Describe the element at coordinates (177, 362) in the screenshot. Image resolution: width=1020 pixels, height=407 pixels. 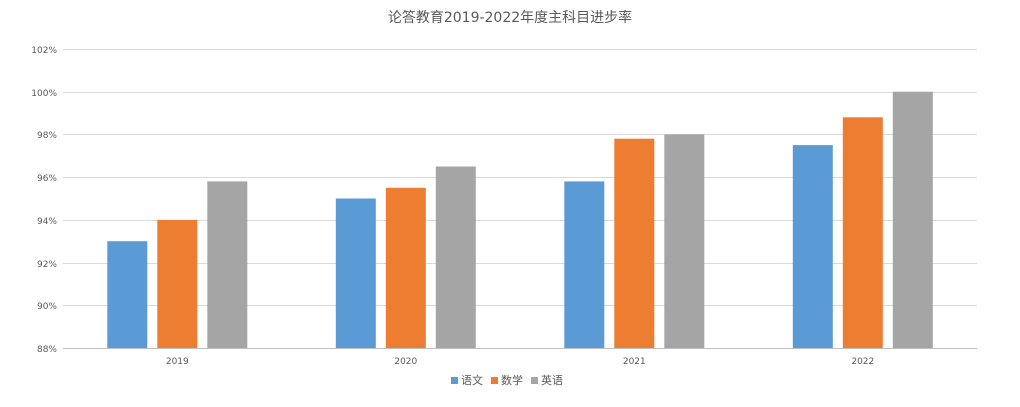
I see `x-tick-label: 2019` at that location.